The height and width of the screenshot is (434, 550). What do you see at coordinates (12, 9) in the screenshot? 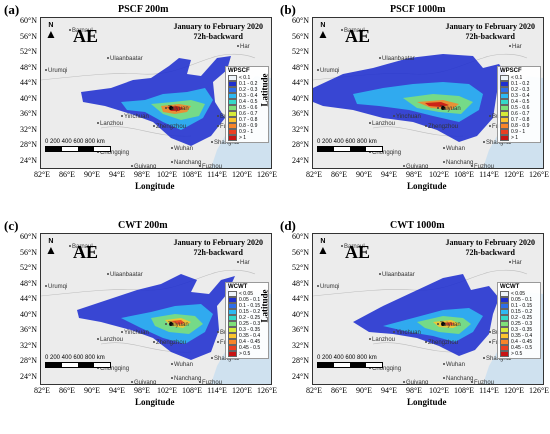
I see `panel-label-a: (a)` at bounding box center [12, 9].